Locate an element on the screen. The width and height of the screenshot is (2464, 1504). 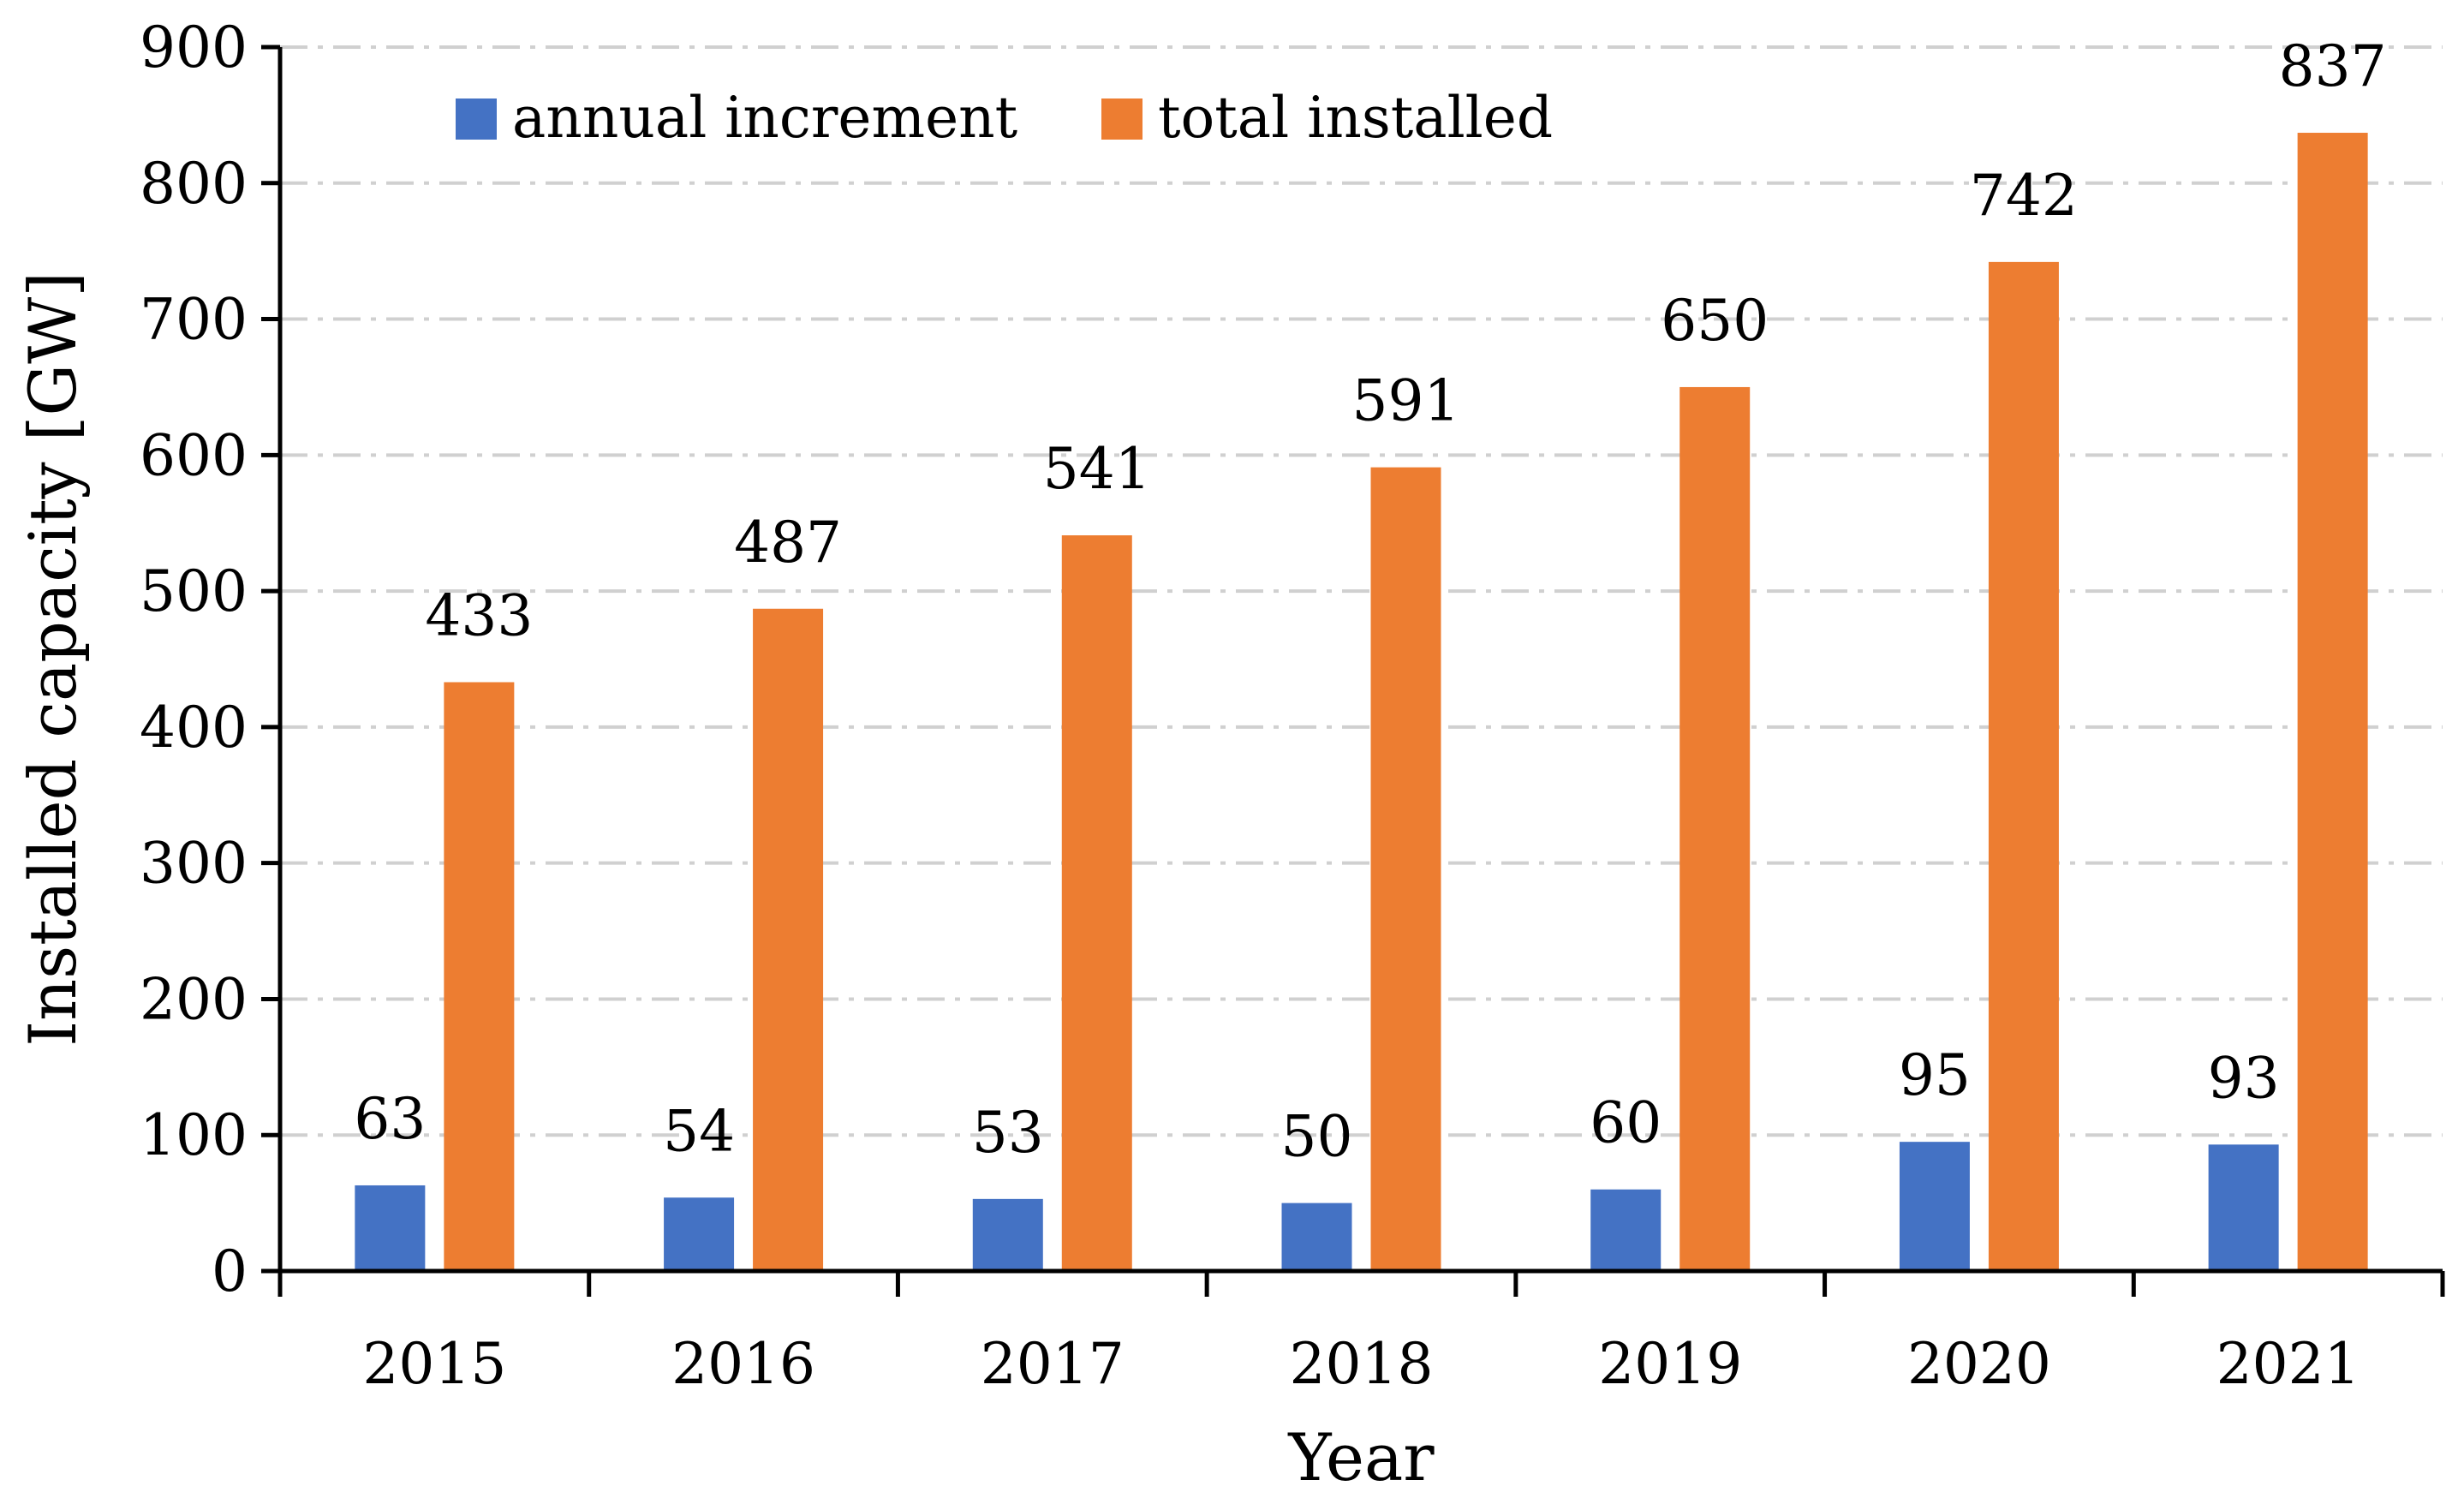
legend: annual increment total installed is located at coordinates (1004, 118).